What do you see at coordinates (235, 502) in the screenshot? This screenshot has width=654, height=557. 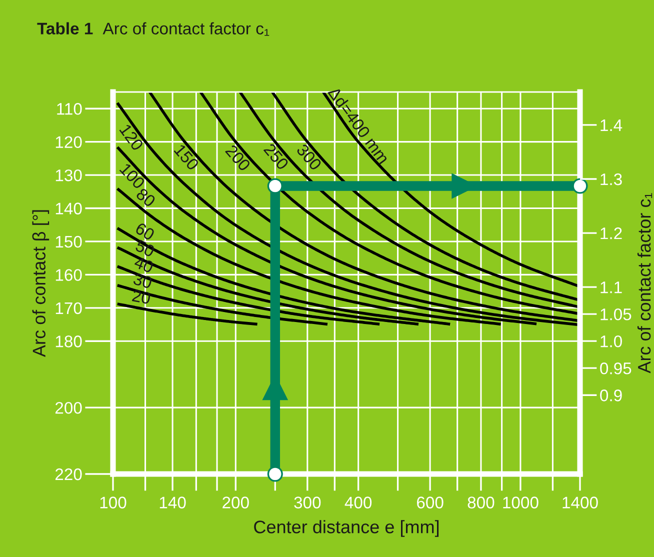 I see `x-tick-label: 200` at bounding box center [235, 502].